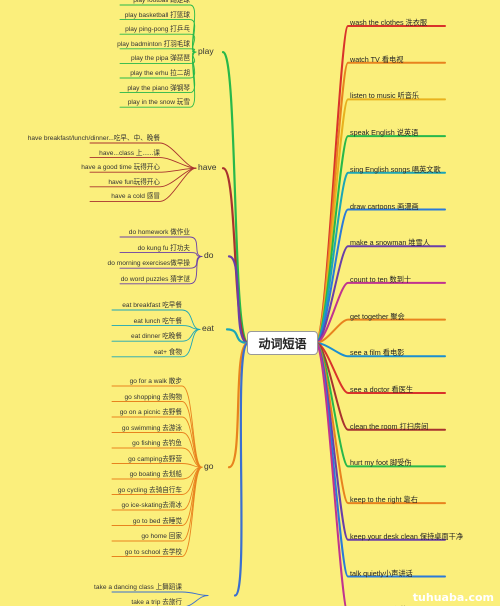 This screenshot has height=606, width=500. Describe the element at coordinates (407, 536) in the screenshot. I see `topic-14: keep your desk clean 保持桌面干净` at that location.